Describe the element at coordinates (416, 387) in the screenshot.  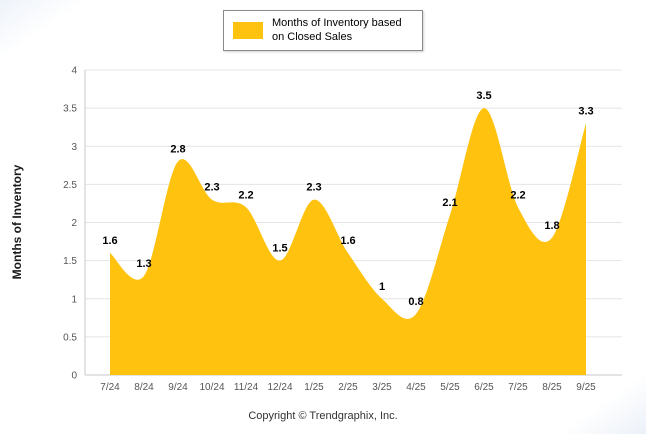
I see `x-tick-label: 4/25` at that location.